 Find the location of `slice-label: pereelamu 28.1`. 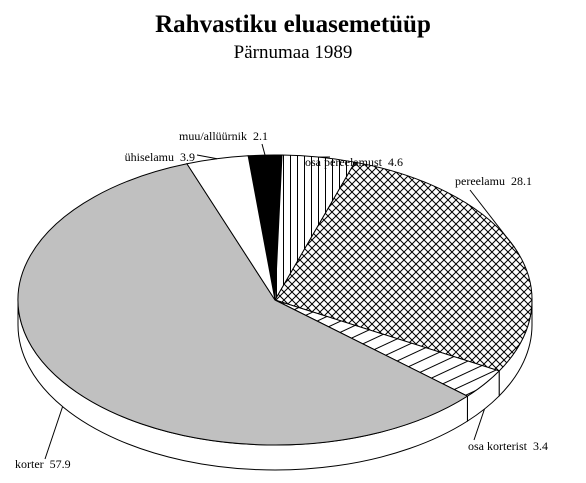

slice-label: pereelamu 28.1 is located at coordinates (493, 181).